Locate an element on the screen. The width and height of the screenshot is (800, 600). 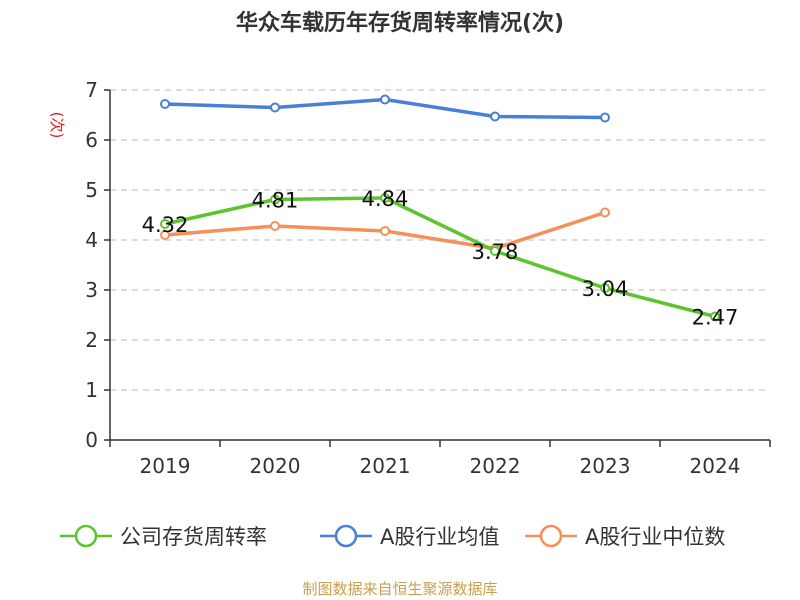
data-label: 3.78 is located at coordinates (495, 252).